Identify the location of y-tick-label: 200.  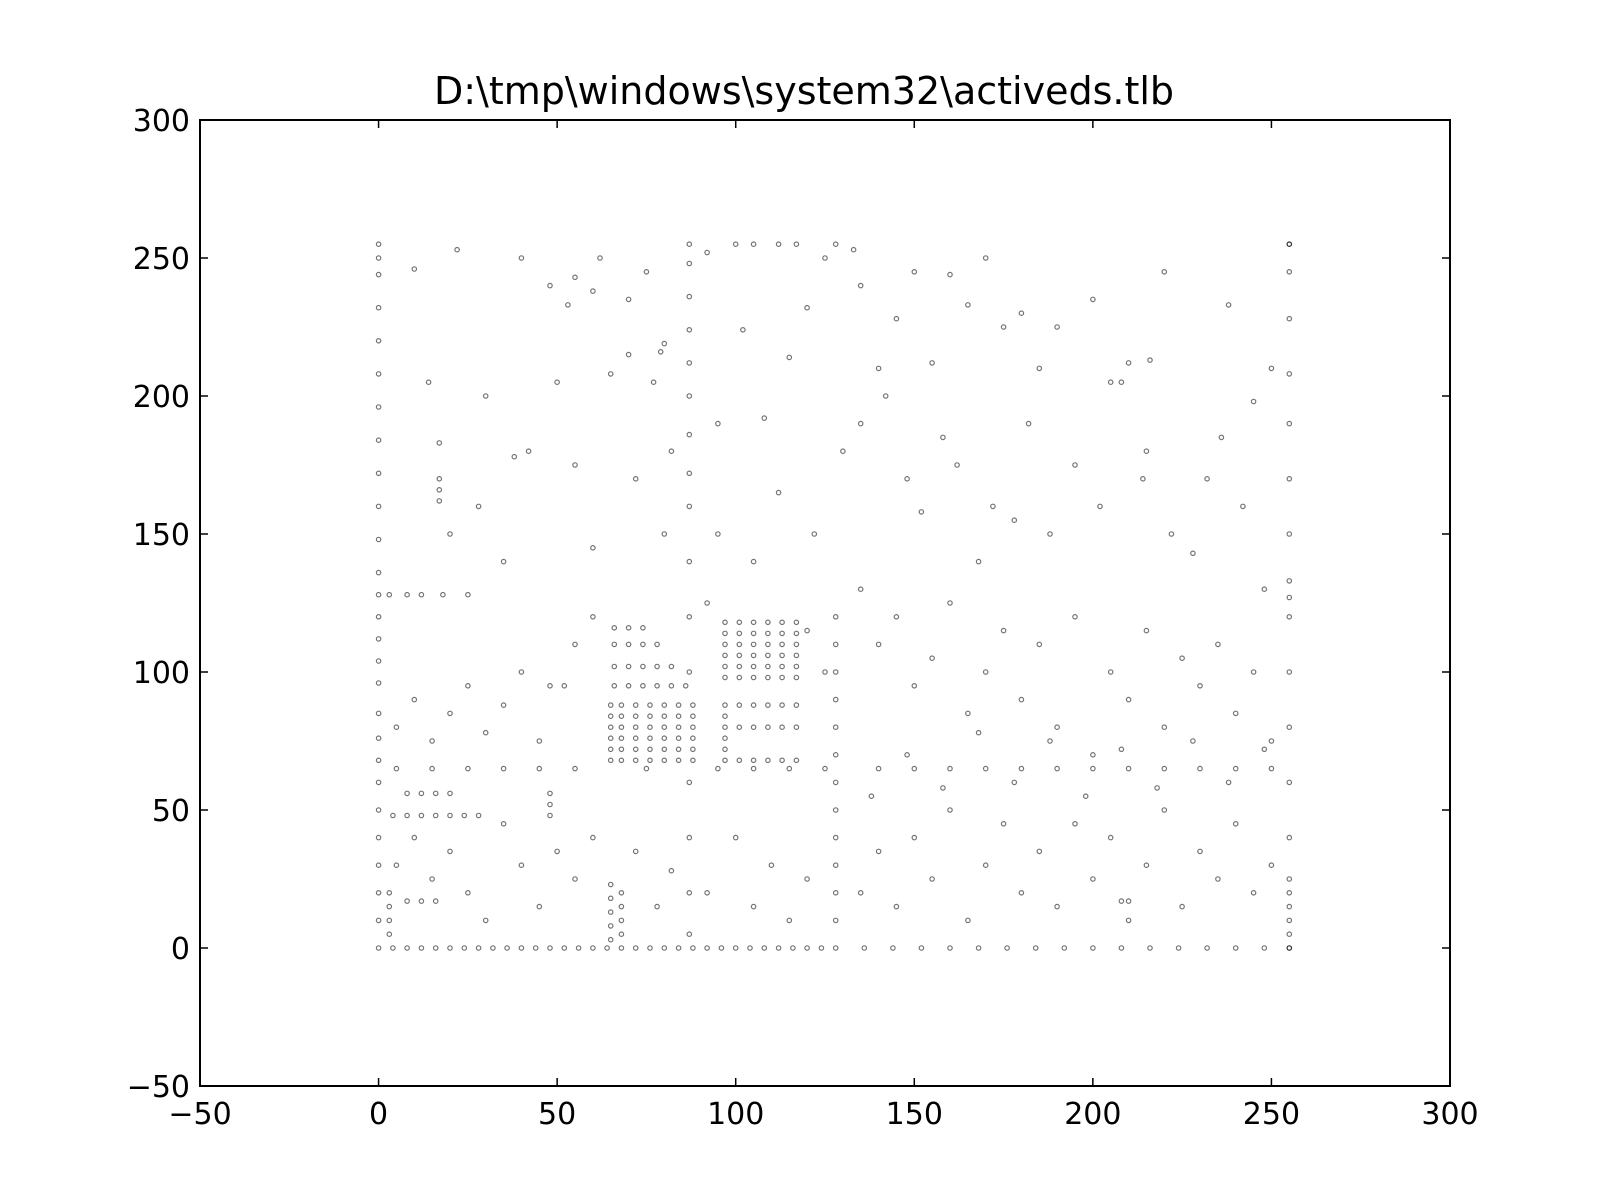
(161, 397).